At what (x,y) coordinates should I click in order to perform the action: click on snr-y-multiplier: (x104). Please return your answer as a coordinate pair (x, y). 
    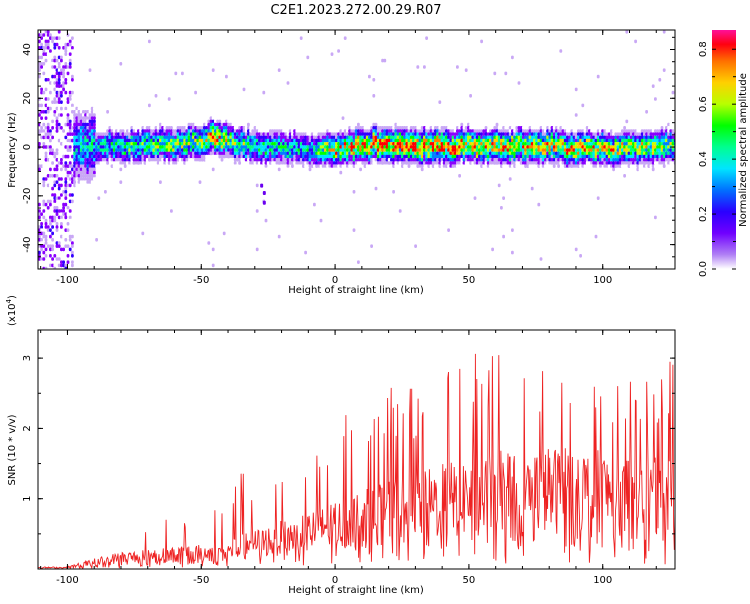
    Looking at the image, I should click on (11, 310).